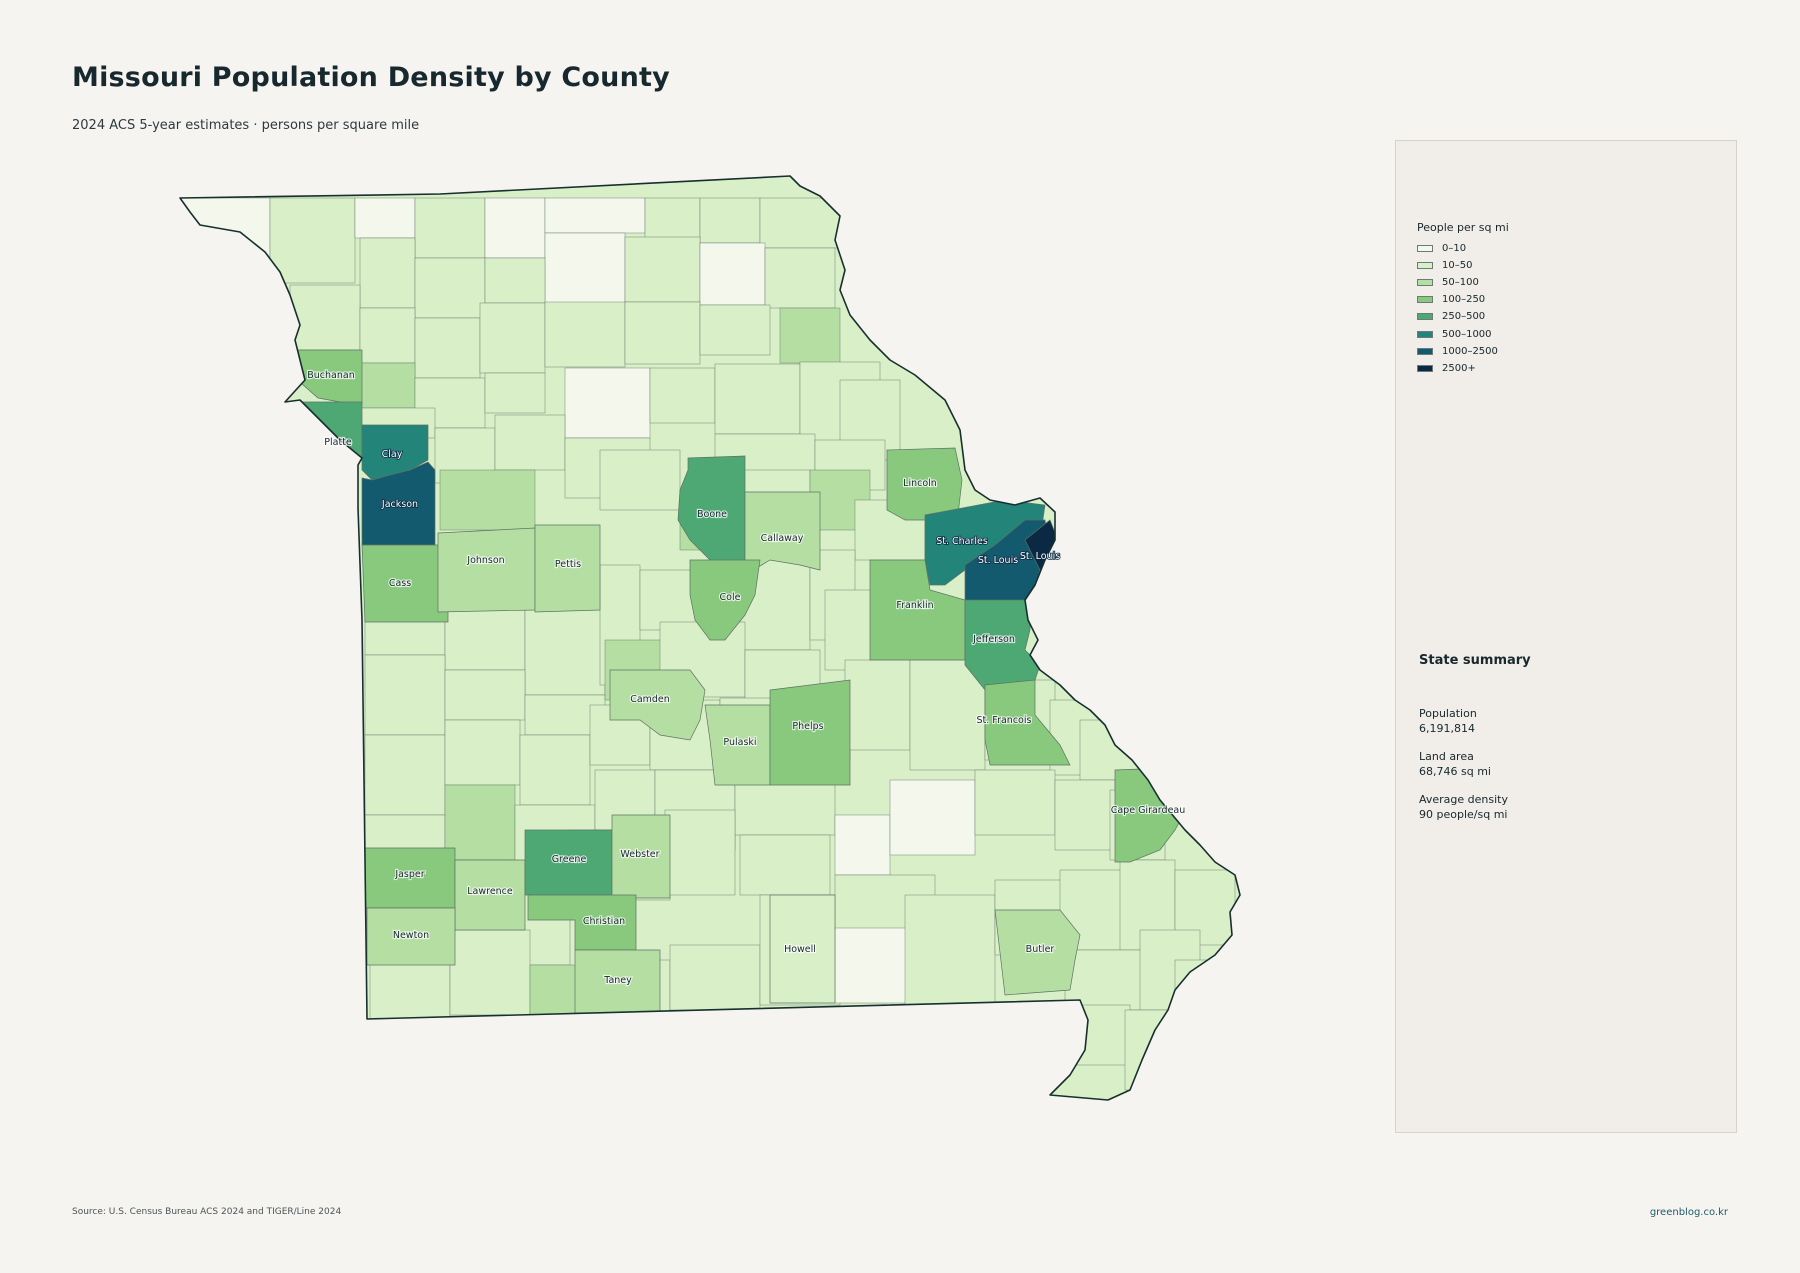 Image resolution: width=1800 pixels, height=1273 pixels. I want to click on county-newton, so click(411, 936).